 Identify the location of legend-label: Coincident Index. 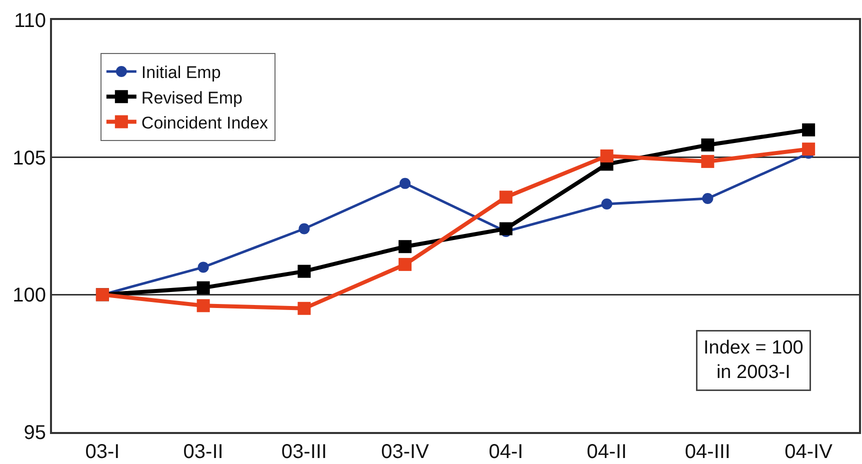
(205, 122).